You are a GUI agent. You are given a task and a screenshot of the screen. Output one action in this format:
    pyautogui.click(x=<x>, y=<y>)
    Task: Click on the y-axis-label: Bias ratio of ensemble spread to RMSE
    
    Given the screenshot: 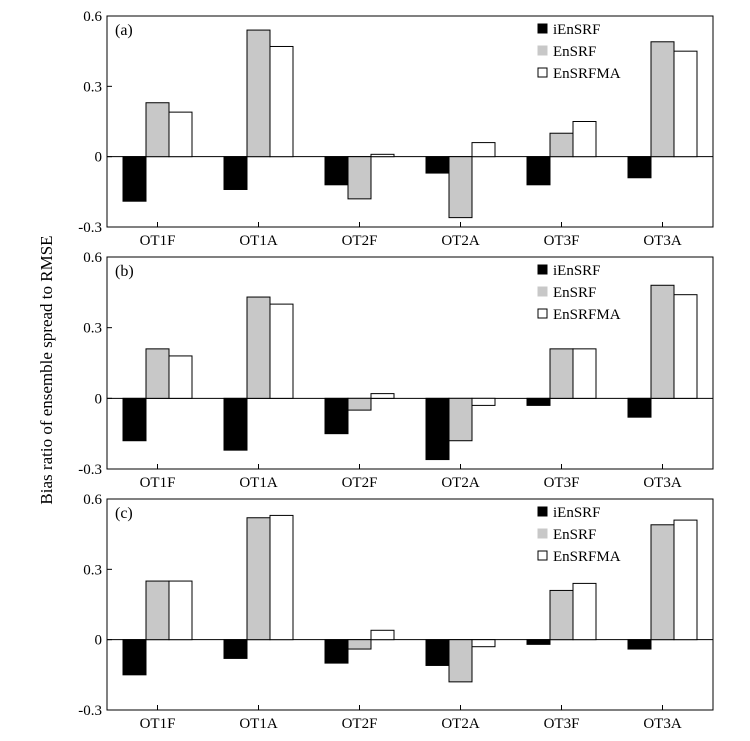 What is the action you would take?
    pyautogui.click(x=46, y=369)
    